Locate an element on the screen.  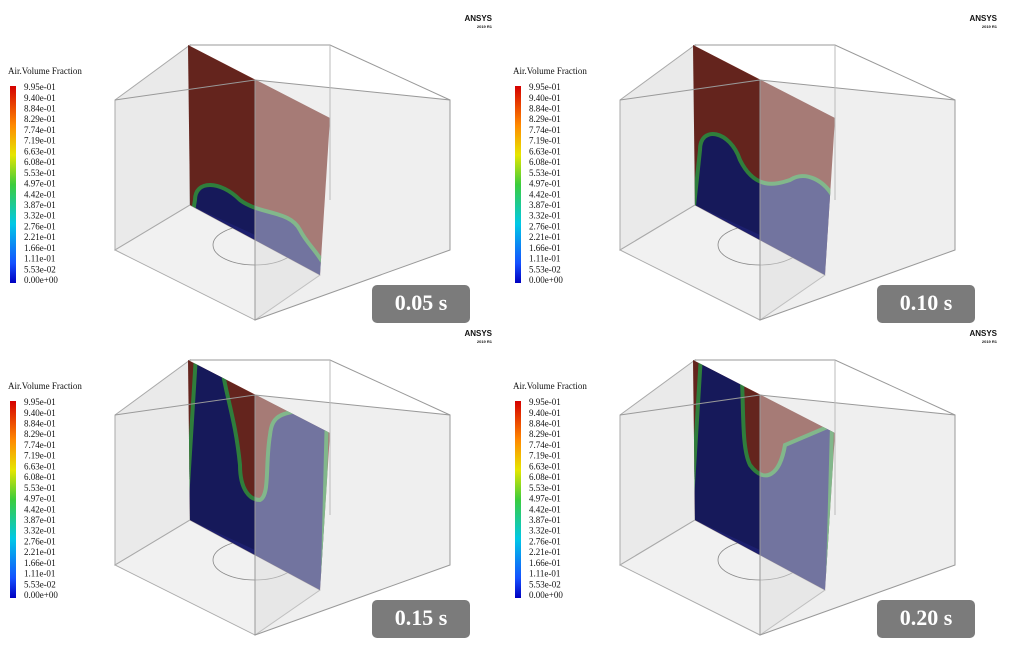
legend-label: 9.95e-01 is located at coordinates (545, 402).